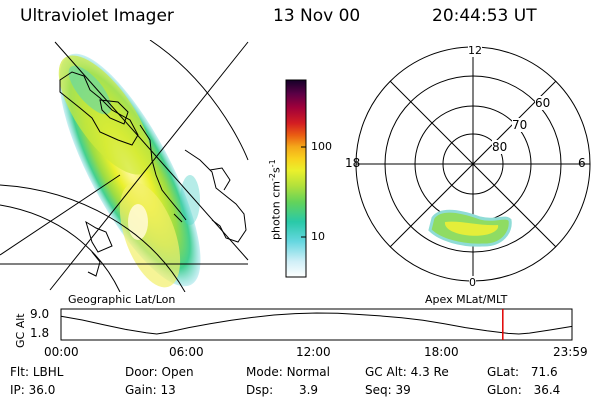 Image resolution: width=600 pixels, height=400 pixels. I want to click on info-mode: Mode: Normal, so click(288, 372).